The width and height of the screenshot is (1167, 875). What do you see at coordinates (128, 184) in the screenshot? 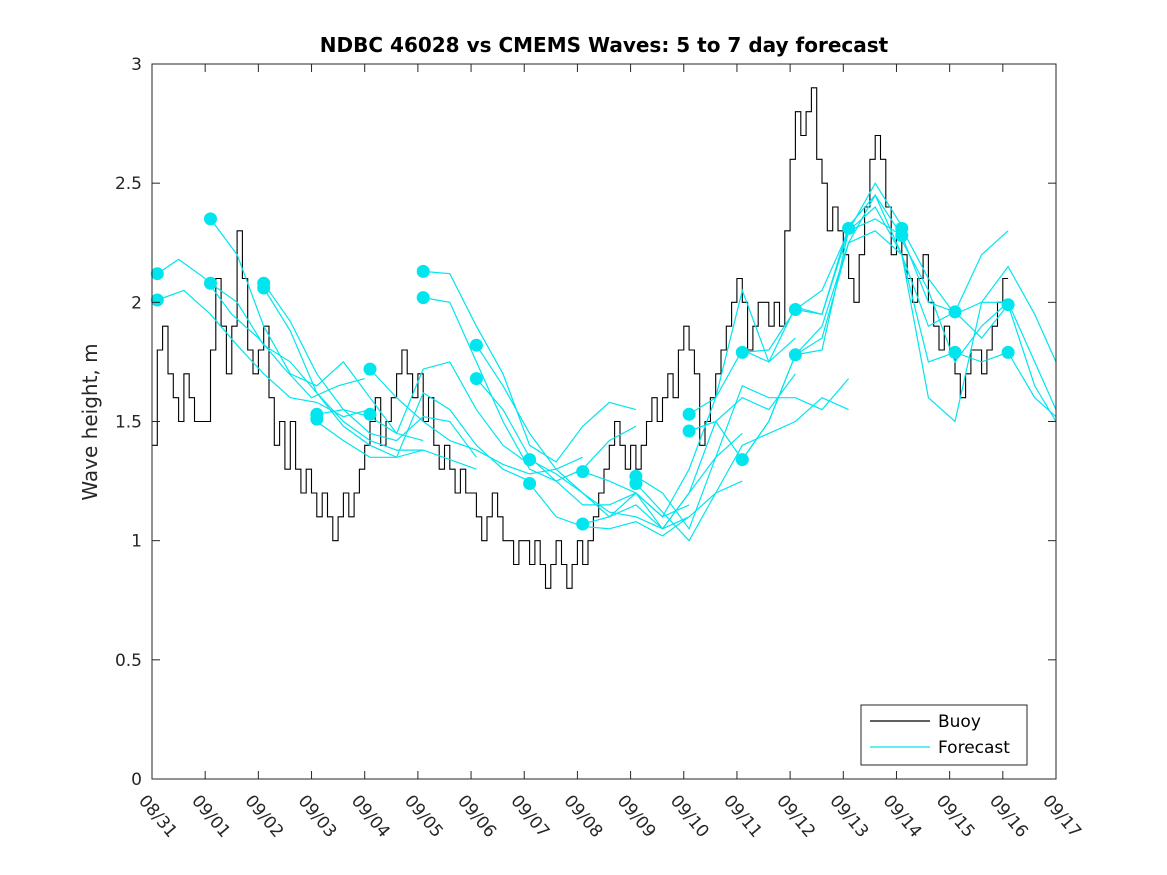
I see `y-tick-label: 2.5` at bounding box center [128, 184].